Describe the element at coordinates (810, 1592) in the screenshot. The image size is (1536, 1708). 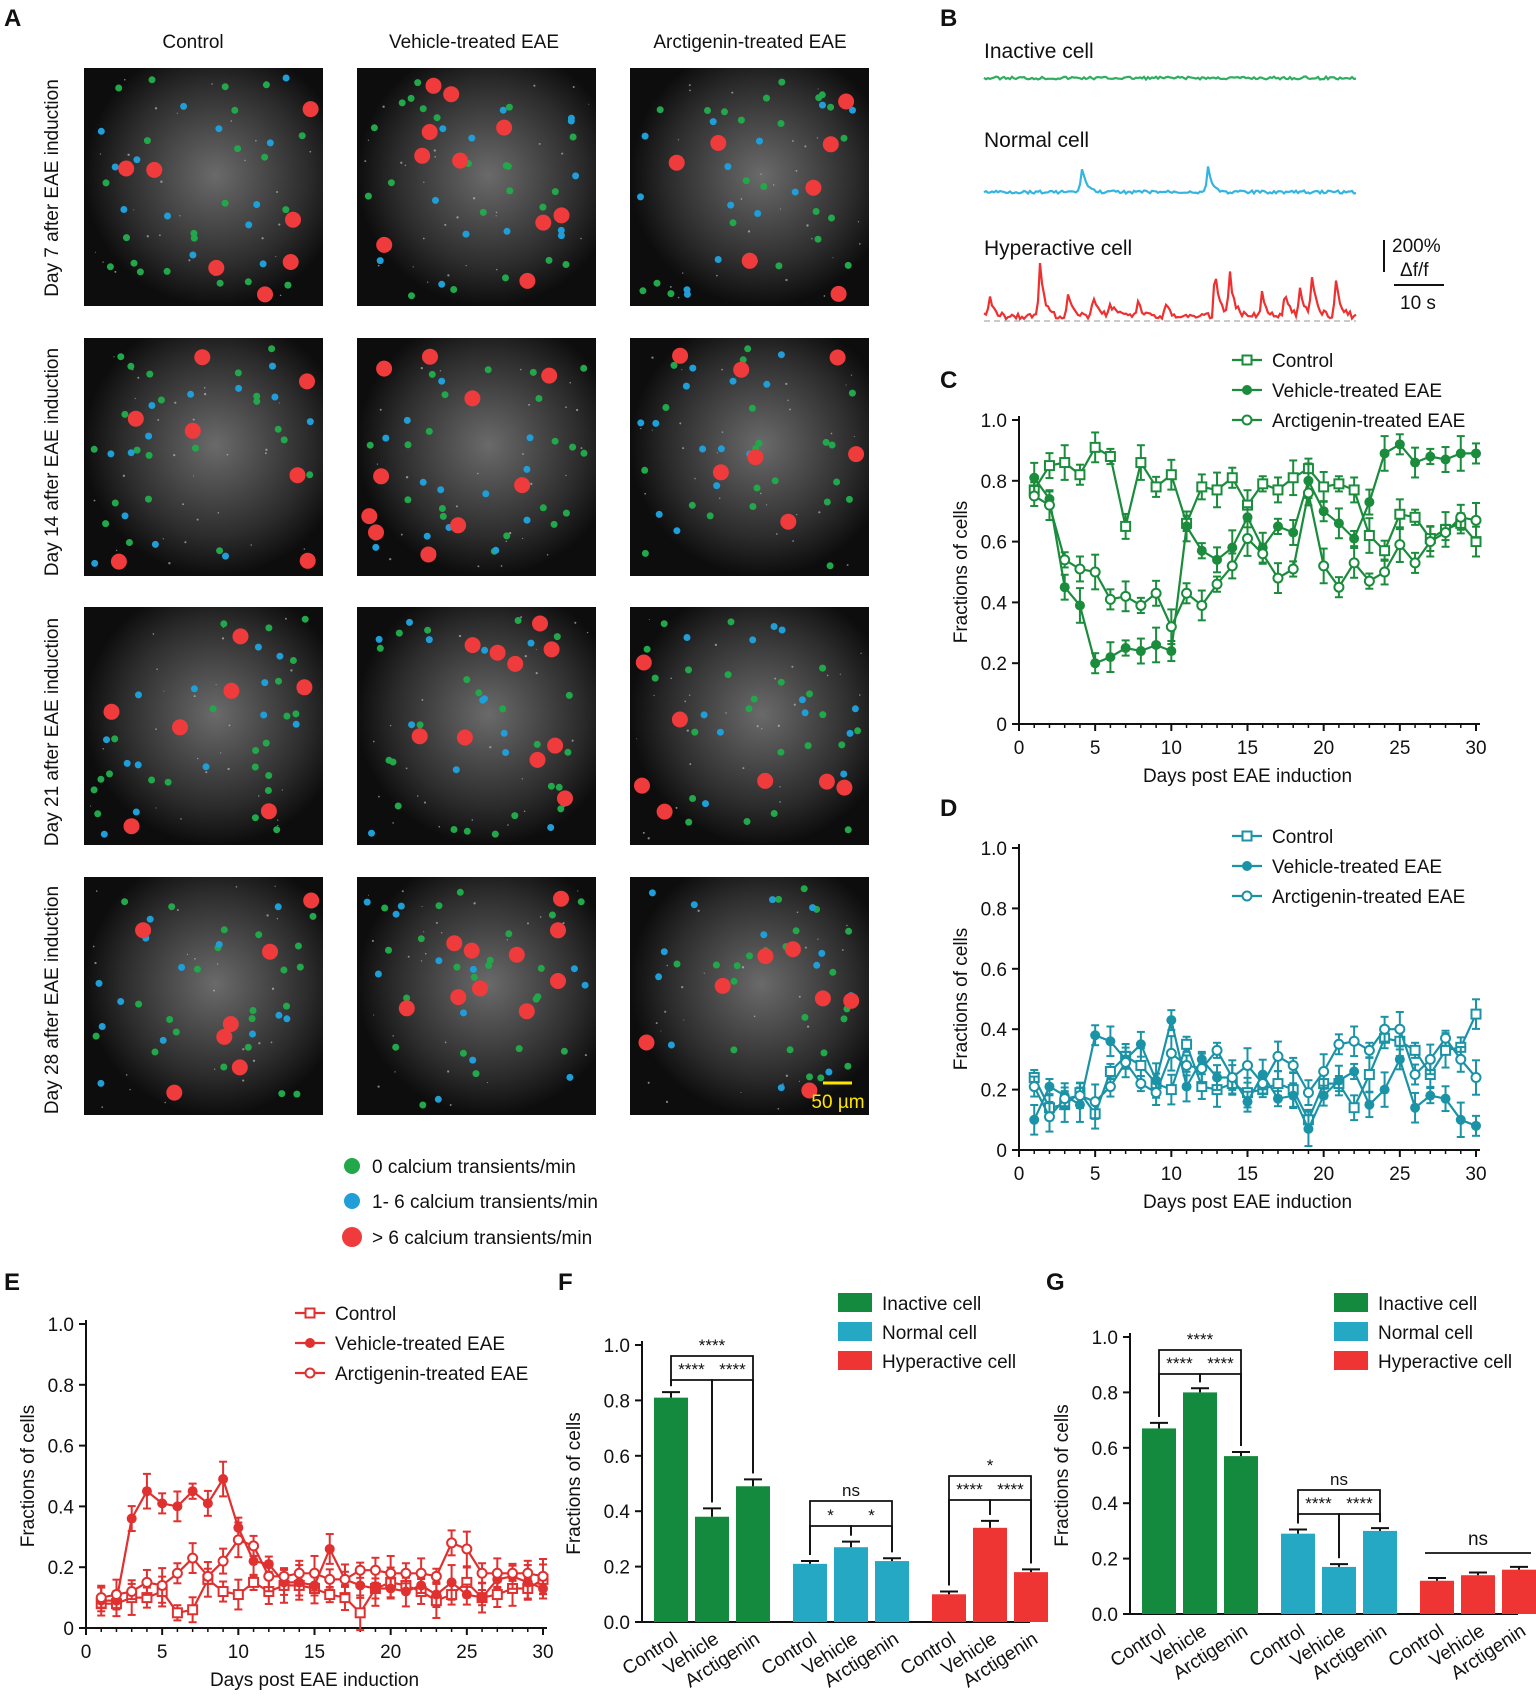
I see `bar` at that location.